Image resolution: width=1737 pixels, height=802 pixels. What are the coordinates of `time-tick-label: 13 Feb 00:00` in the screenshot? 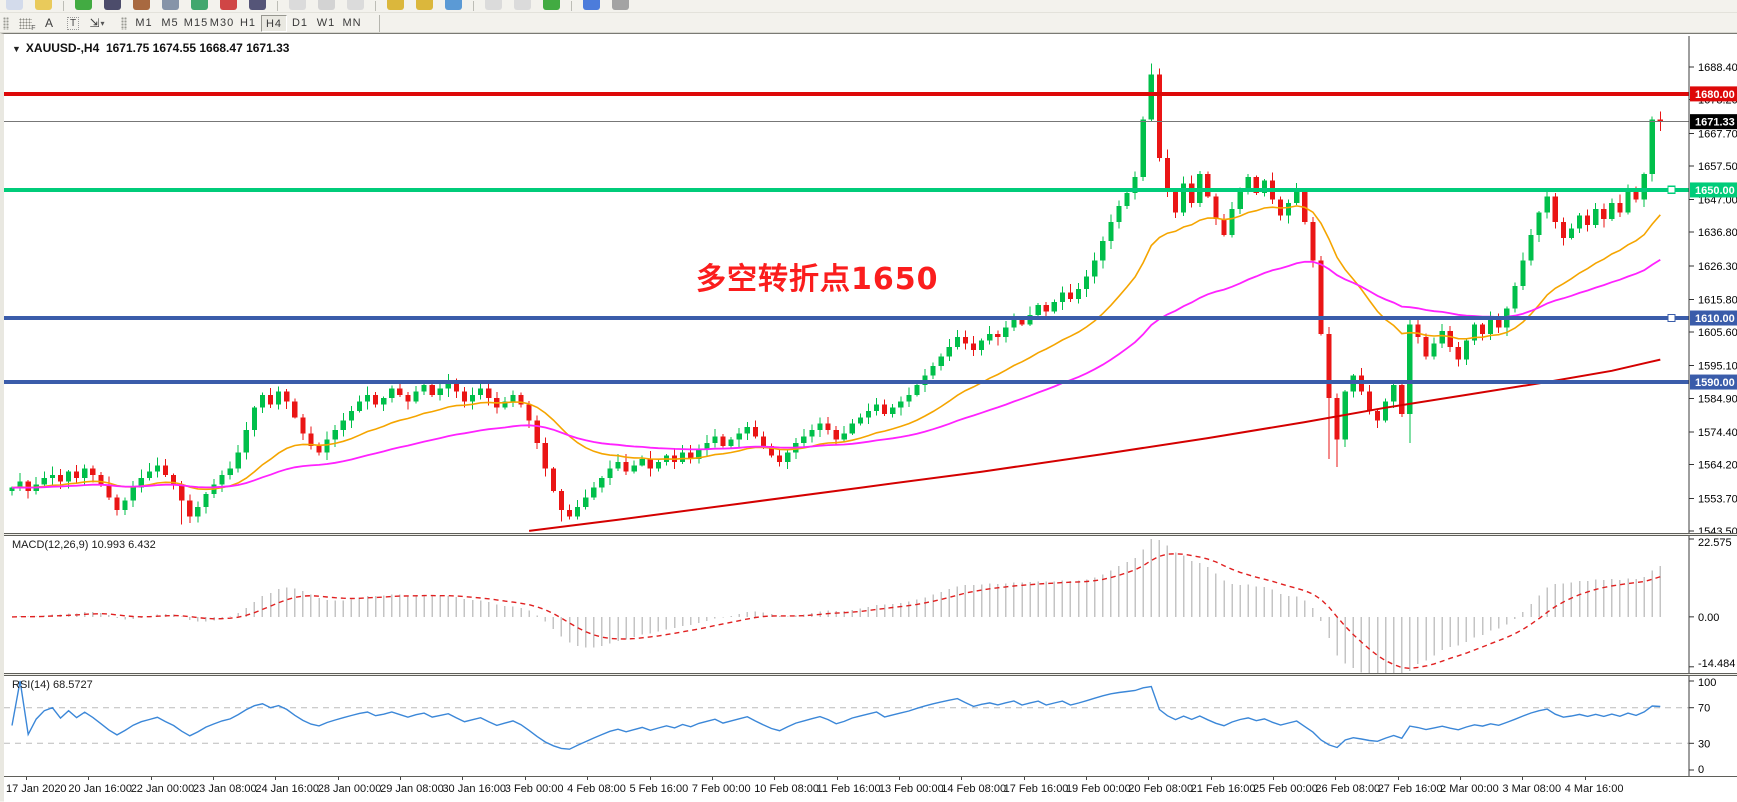 It's located at (911, 789).